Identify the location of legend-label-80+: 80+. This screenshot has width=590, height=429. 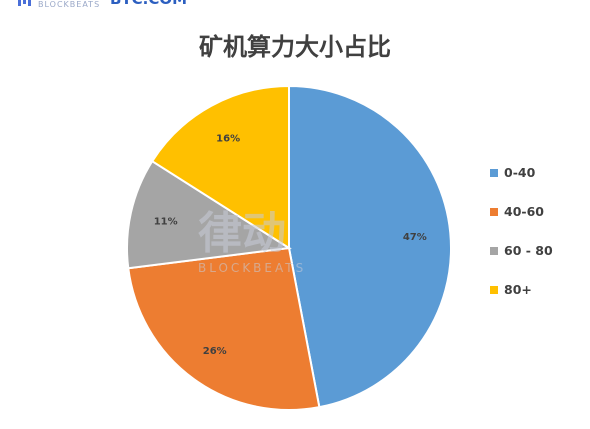
(518, 289).